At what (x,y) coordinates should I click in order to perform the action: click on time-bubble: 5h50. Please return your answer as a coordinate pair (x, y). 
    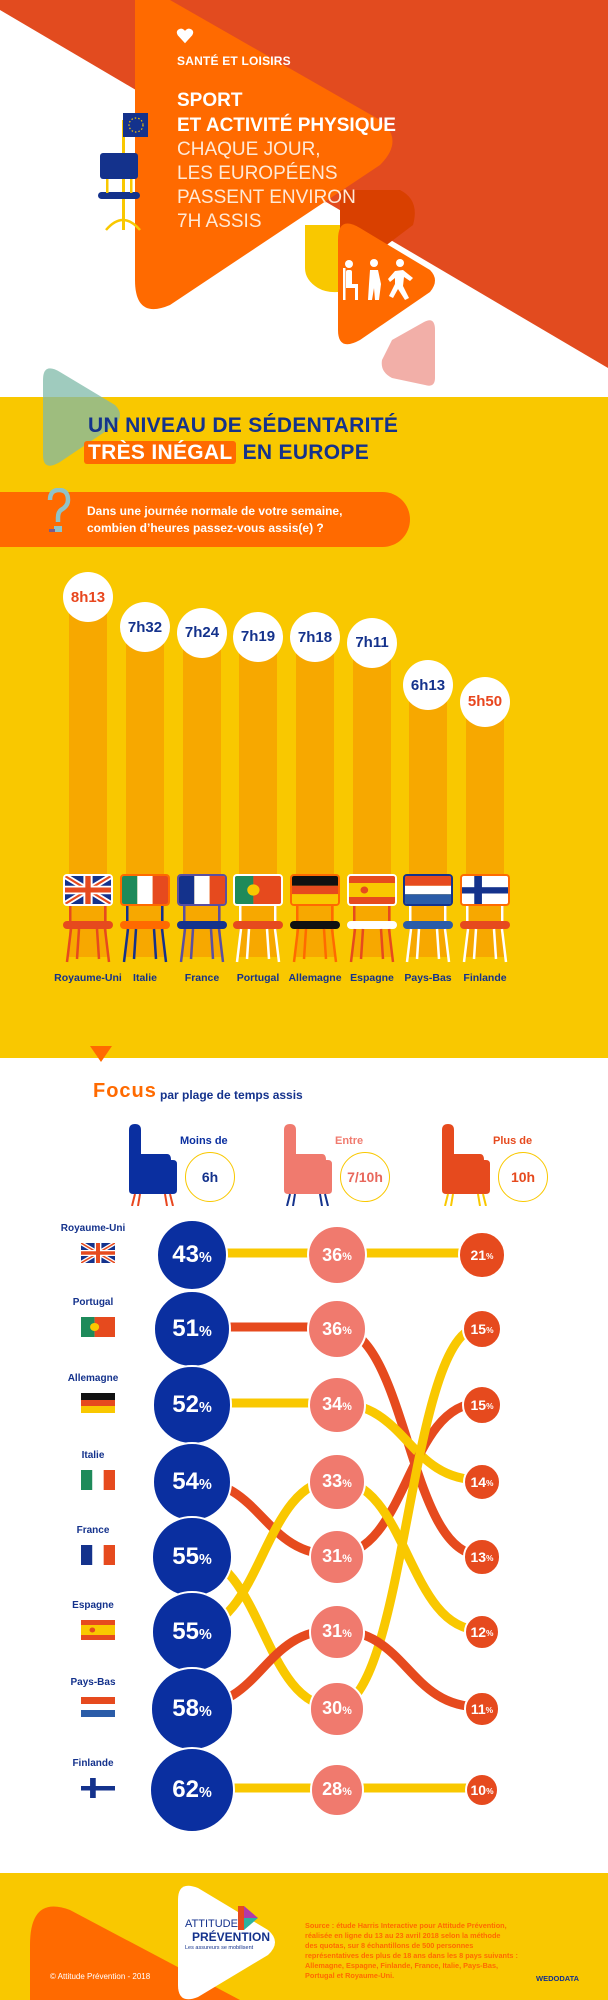
    Looking at the image, I should click on (485, 701).